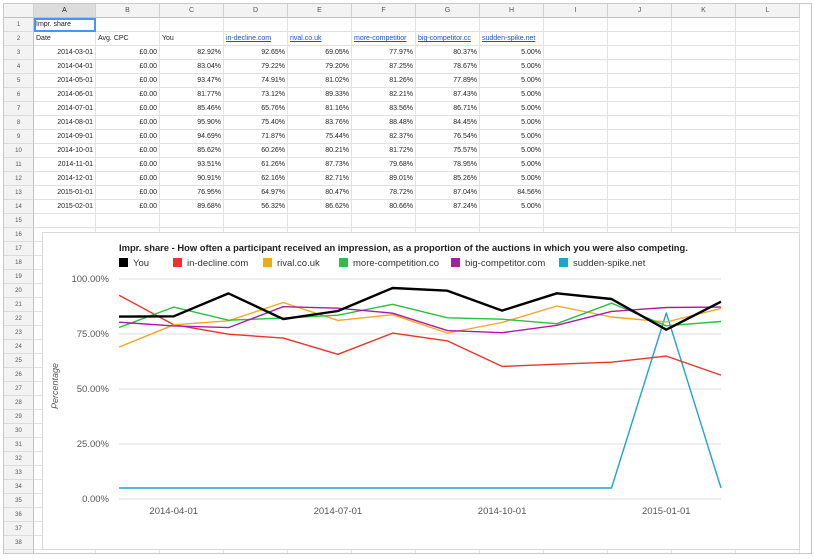 This screenshot has width=814, height=559. What do you see at coordinates (768, 109) in the screenshot?
I see `cell-l7` at bounding box center [768, 109].